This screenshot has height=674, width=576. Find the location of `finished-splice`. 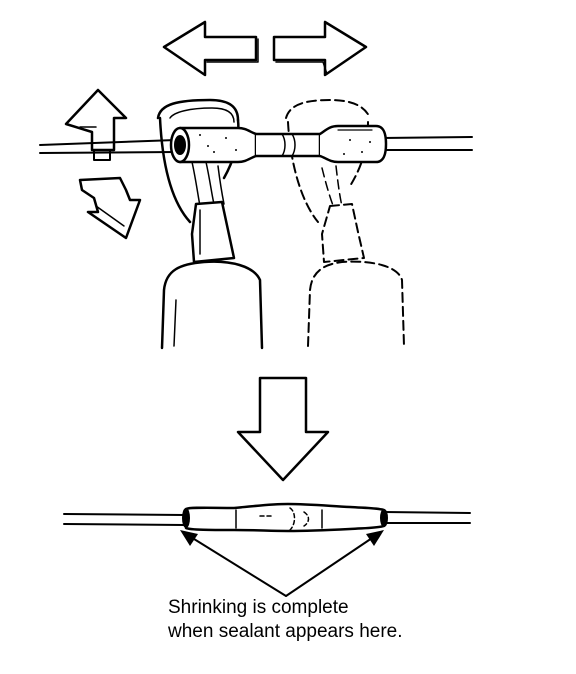

finished-splice is located at coordinates (285, 517).